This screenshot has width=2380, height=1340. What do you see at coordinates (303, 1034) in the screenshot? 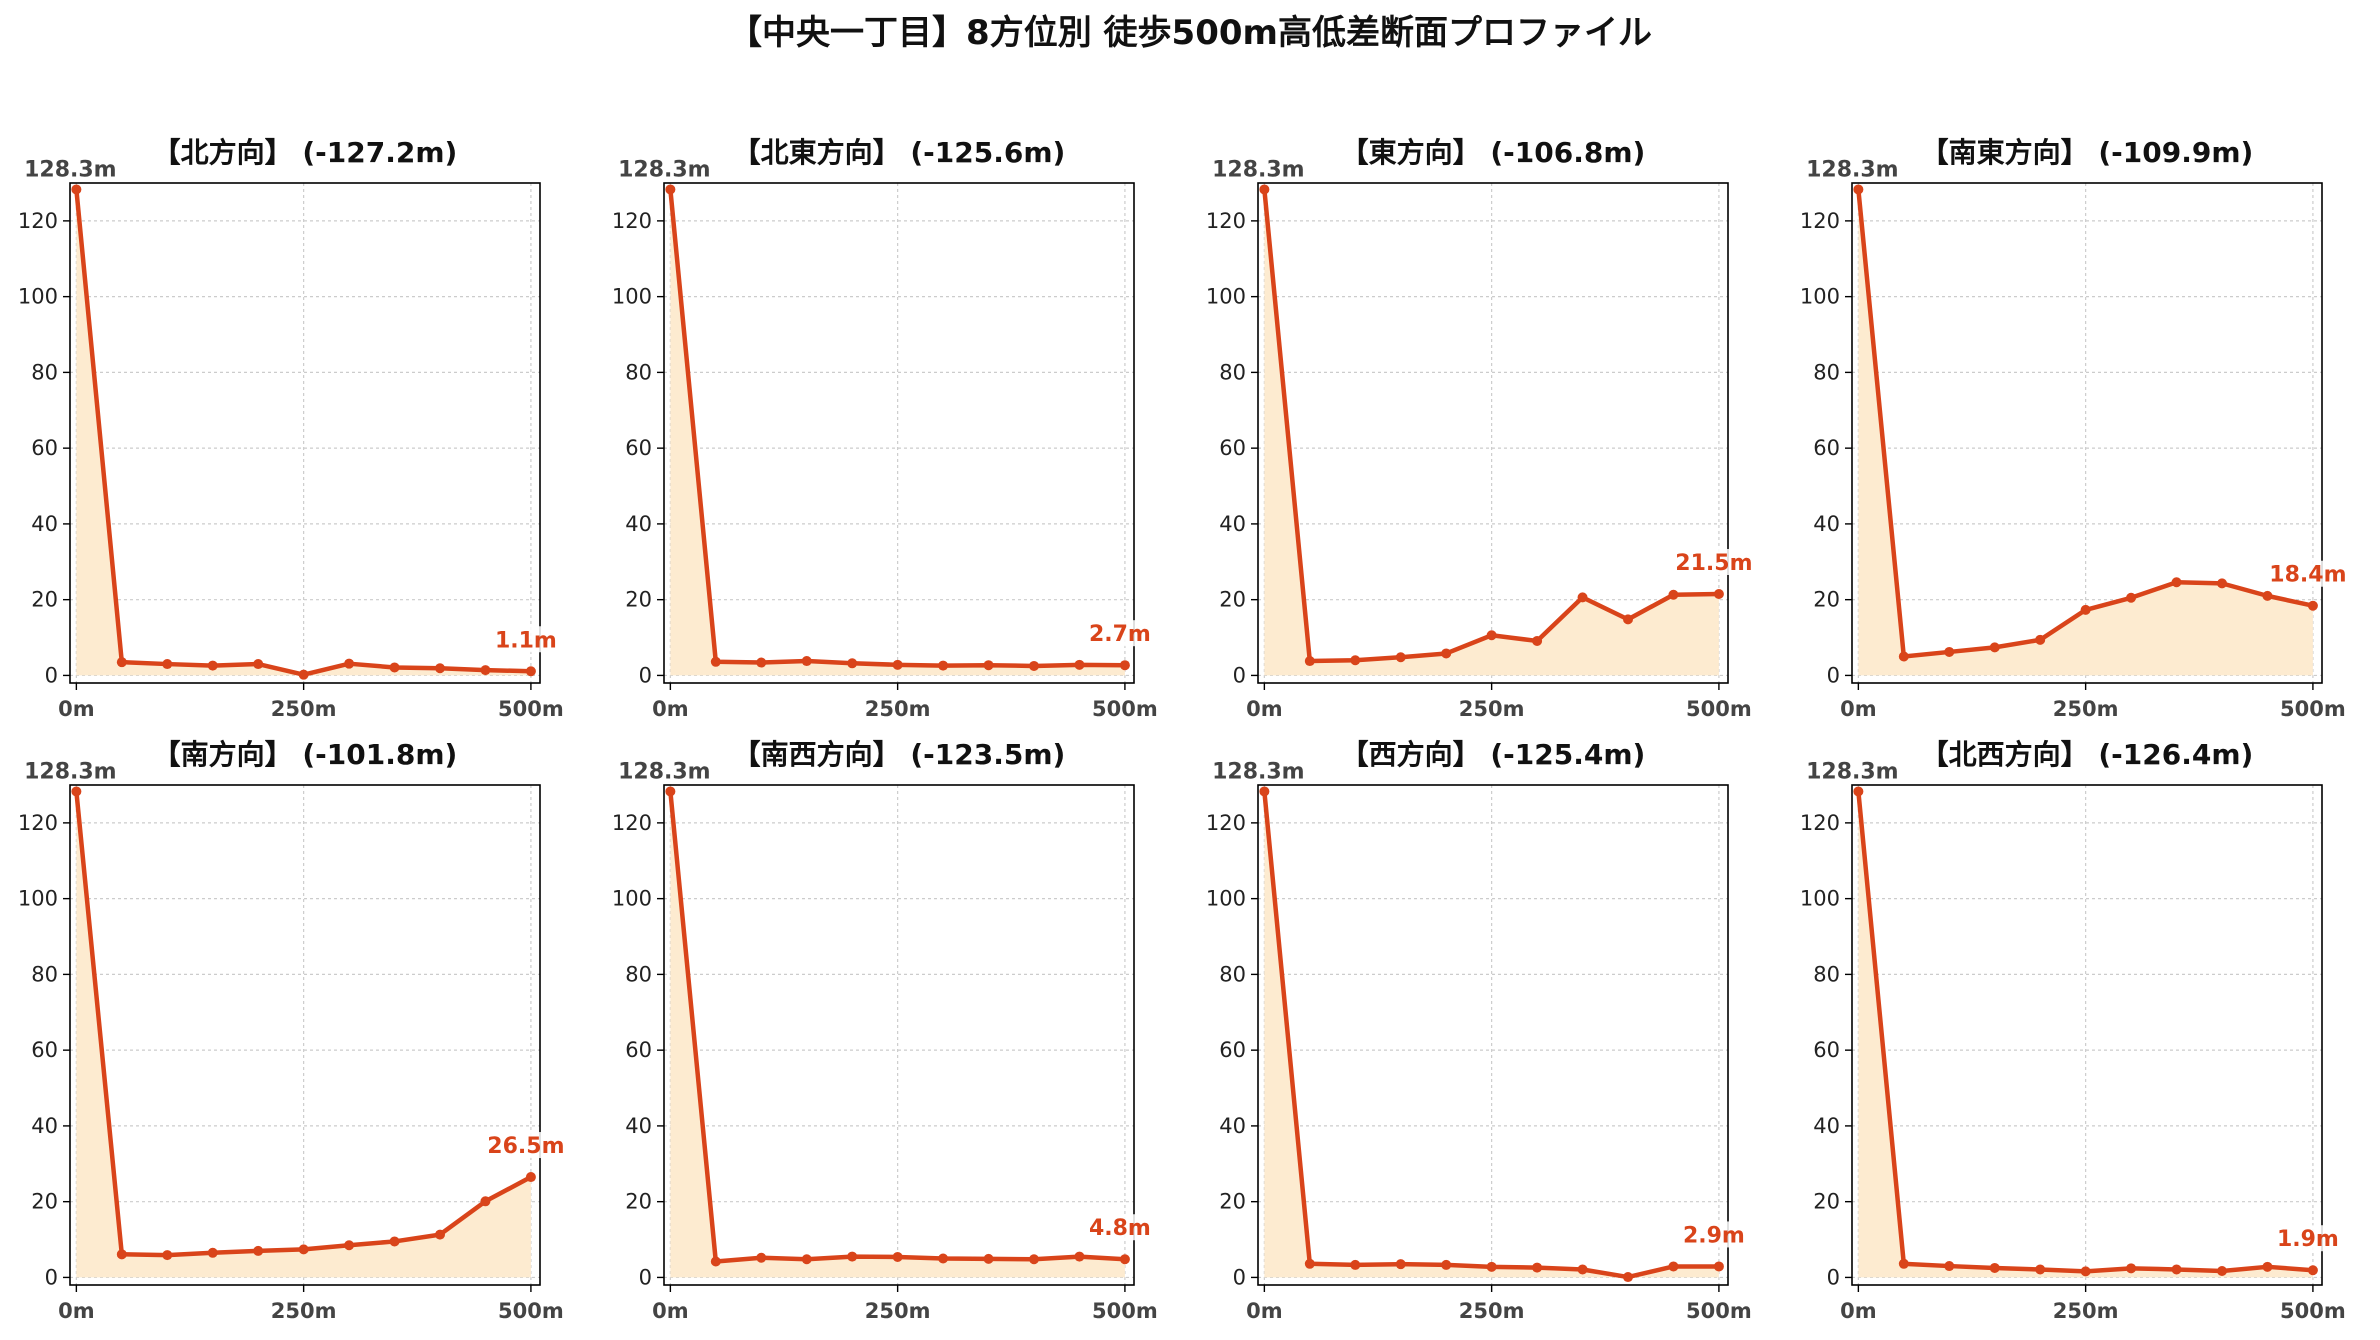
I see `area-fill` at bounding box center [303, 1034].